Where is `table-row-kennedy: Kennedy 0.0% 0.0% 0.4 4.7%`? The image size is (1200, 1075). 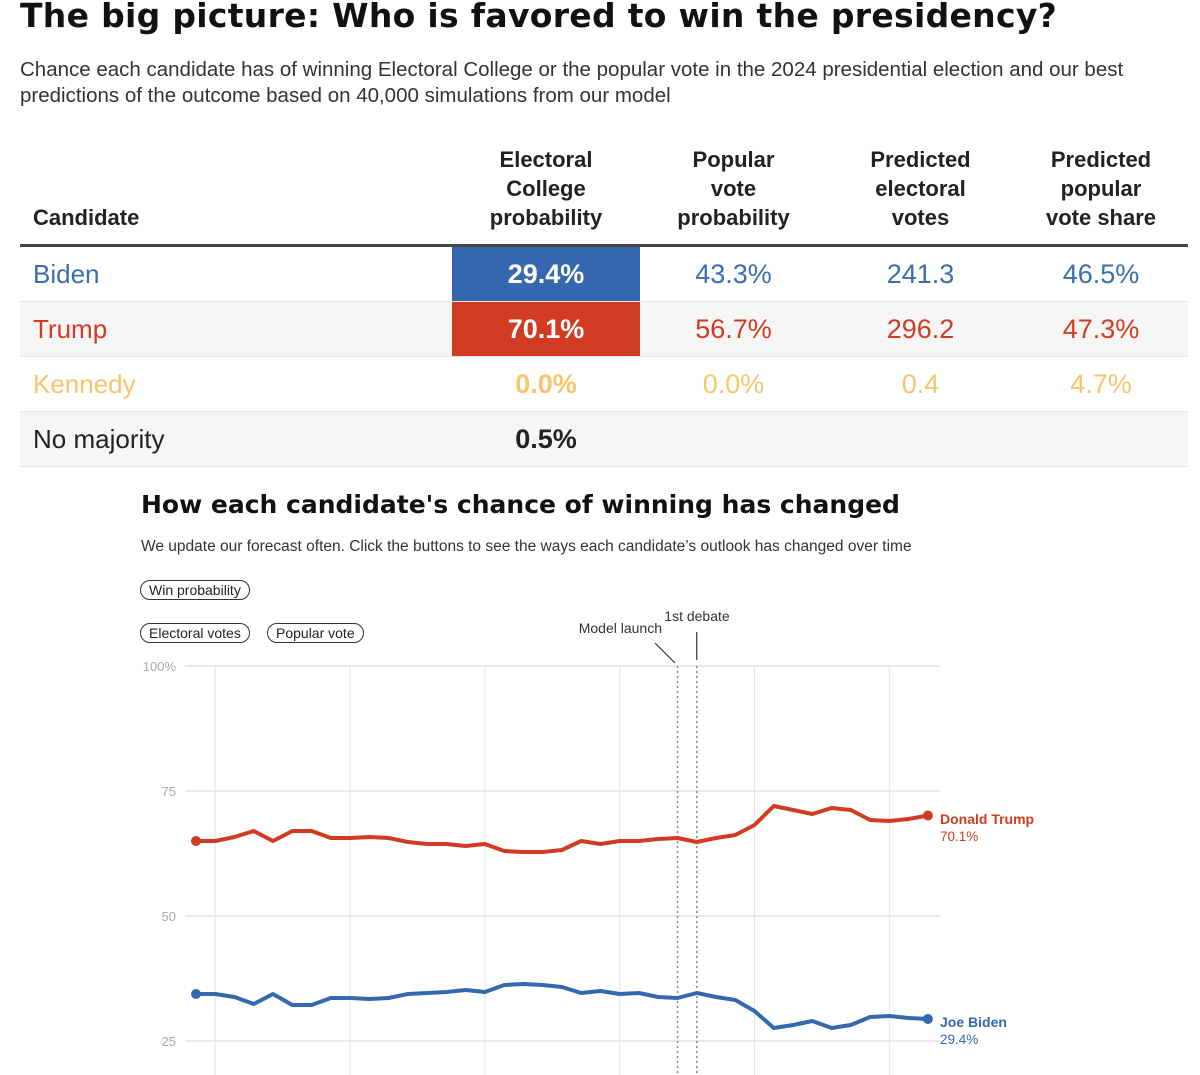 table-row-kennedy: Kennedy 0.0% 0.0% 0.4 4.7% is located at coordinates (604, 384).